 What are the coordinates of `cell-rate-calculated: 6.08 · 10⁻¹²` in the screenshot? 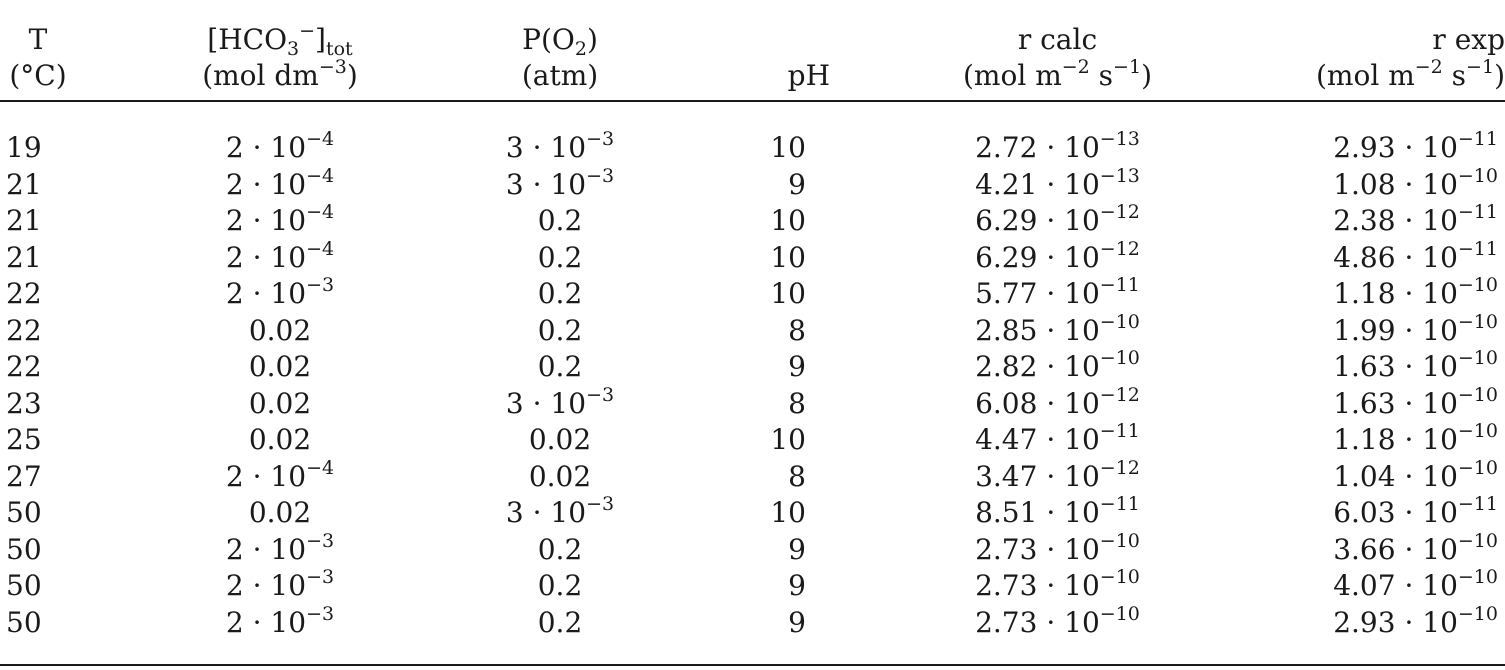 It's located at (1057, 401).